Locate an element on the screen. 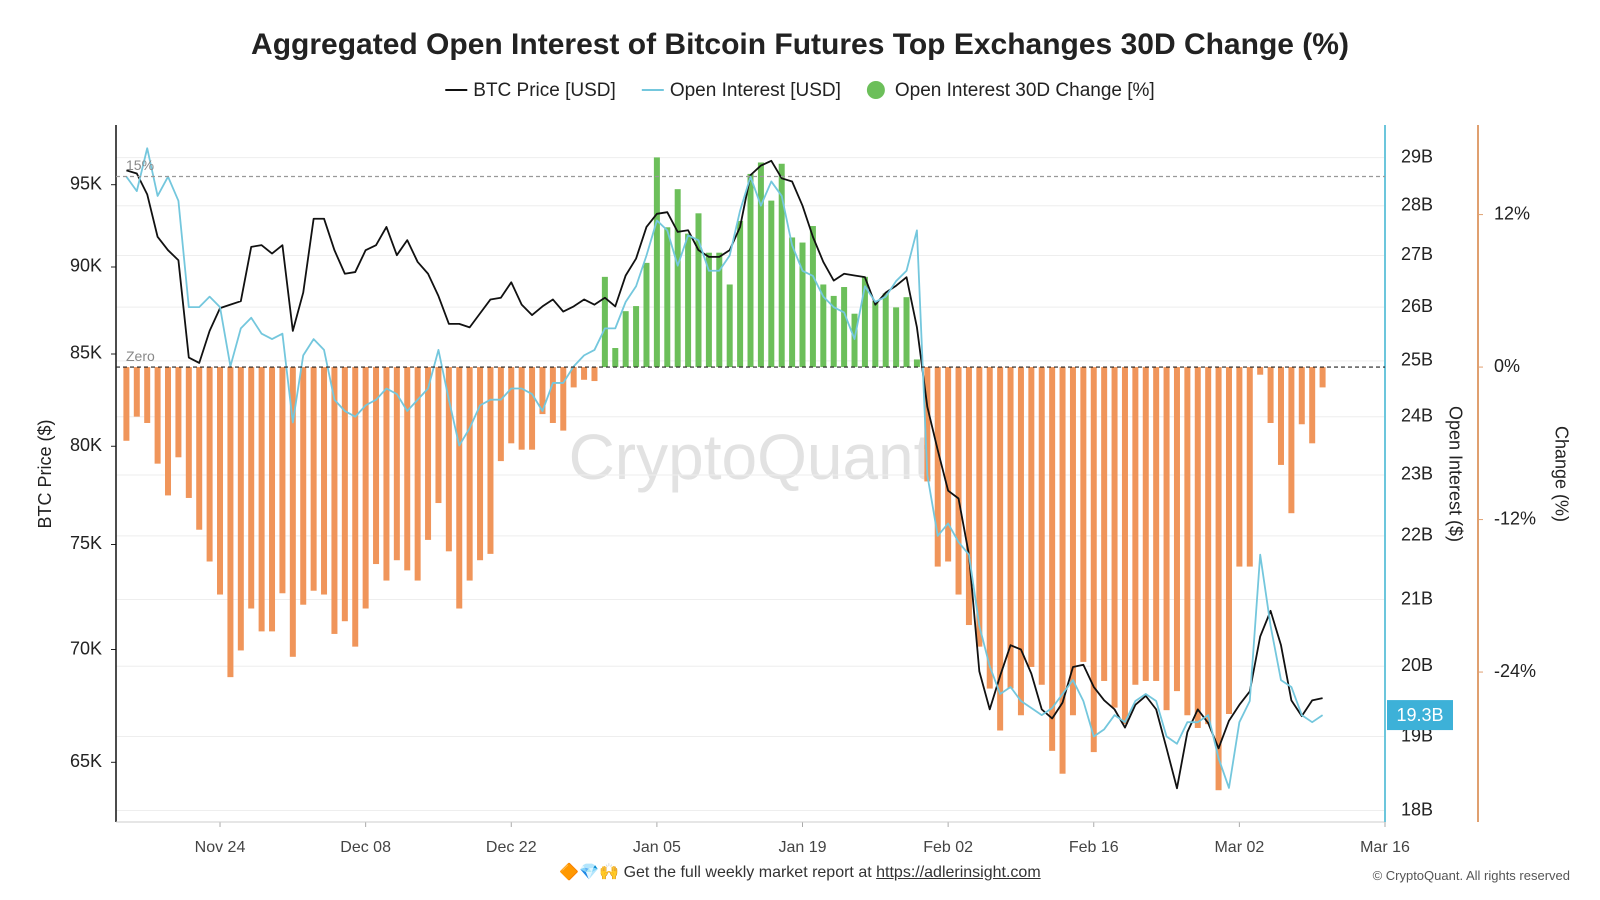 This screenshot has height=900, width=1600. y2-tick-label: 28B is located at coordinates (1417, 204).